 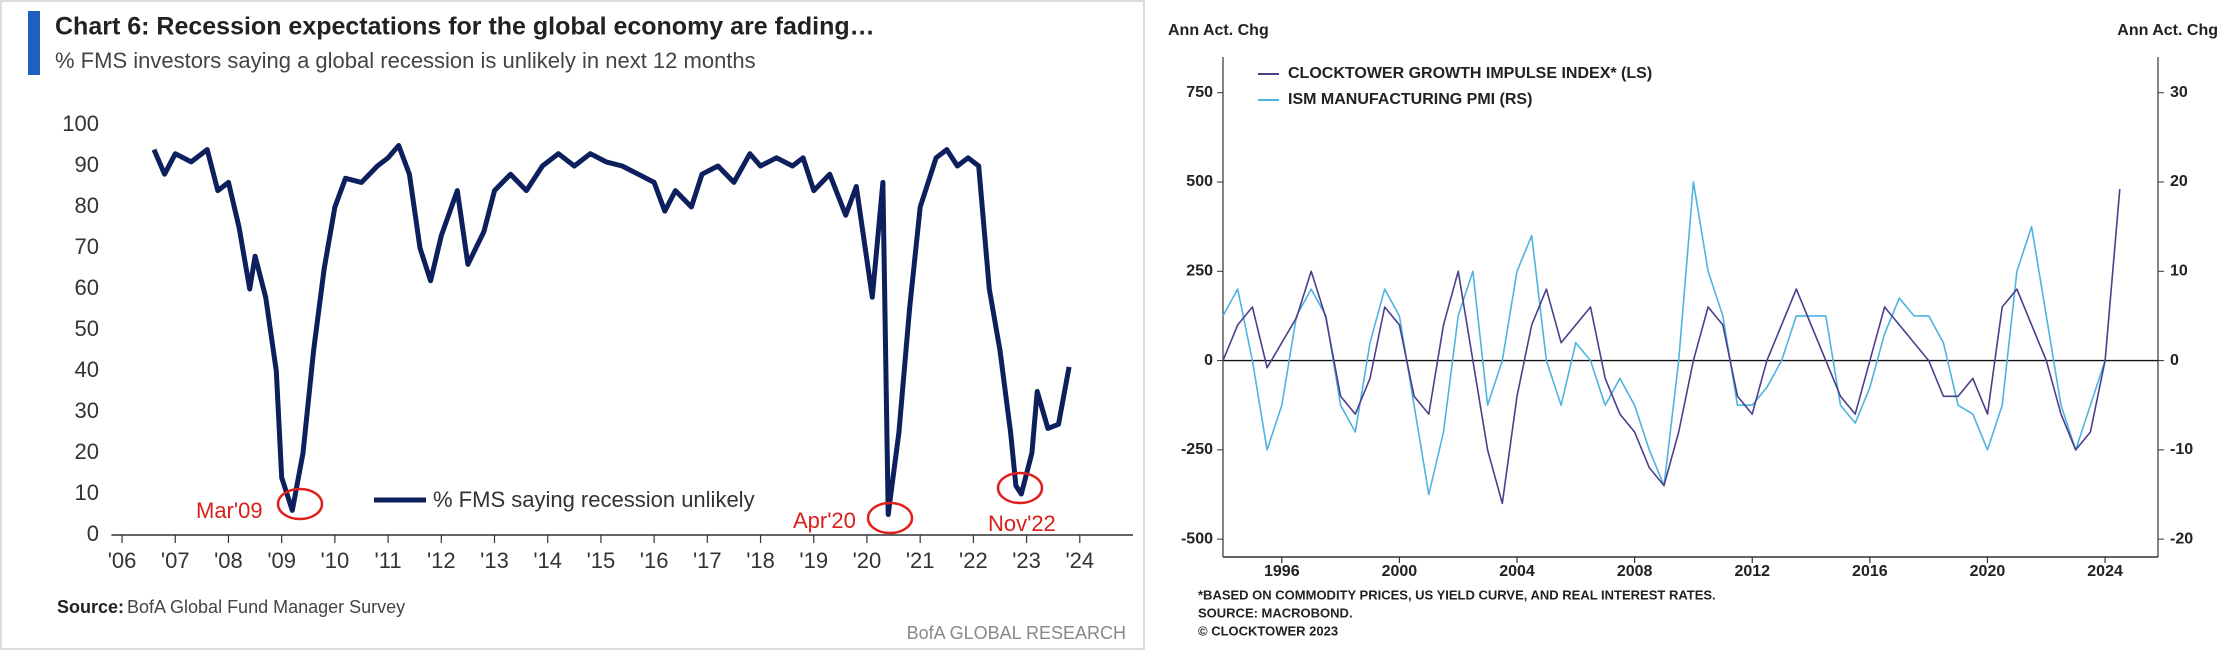 I want to click on x-tick-label: '08, so click(x=228, y=560).